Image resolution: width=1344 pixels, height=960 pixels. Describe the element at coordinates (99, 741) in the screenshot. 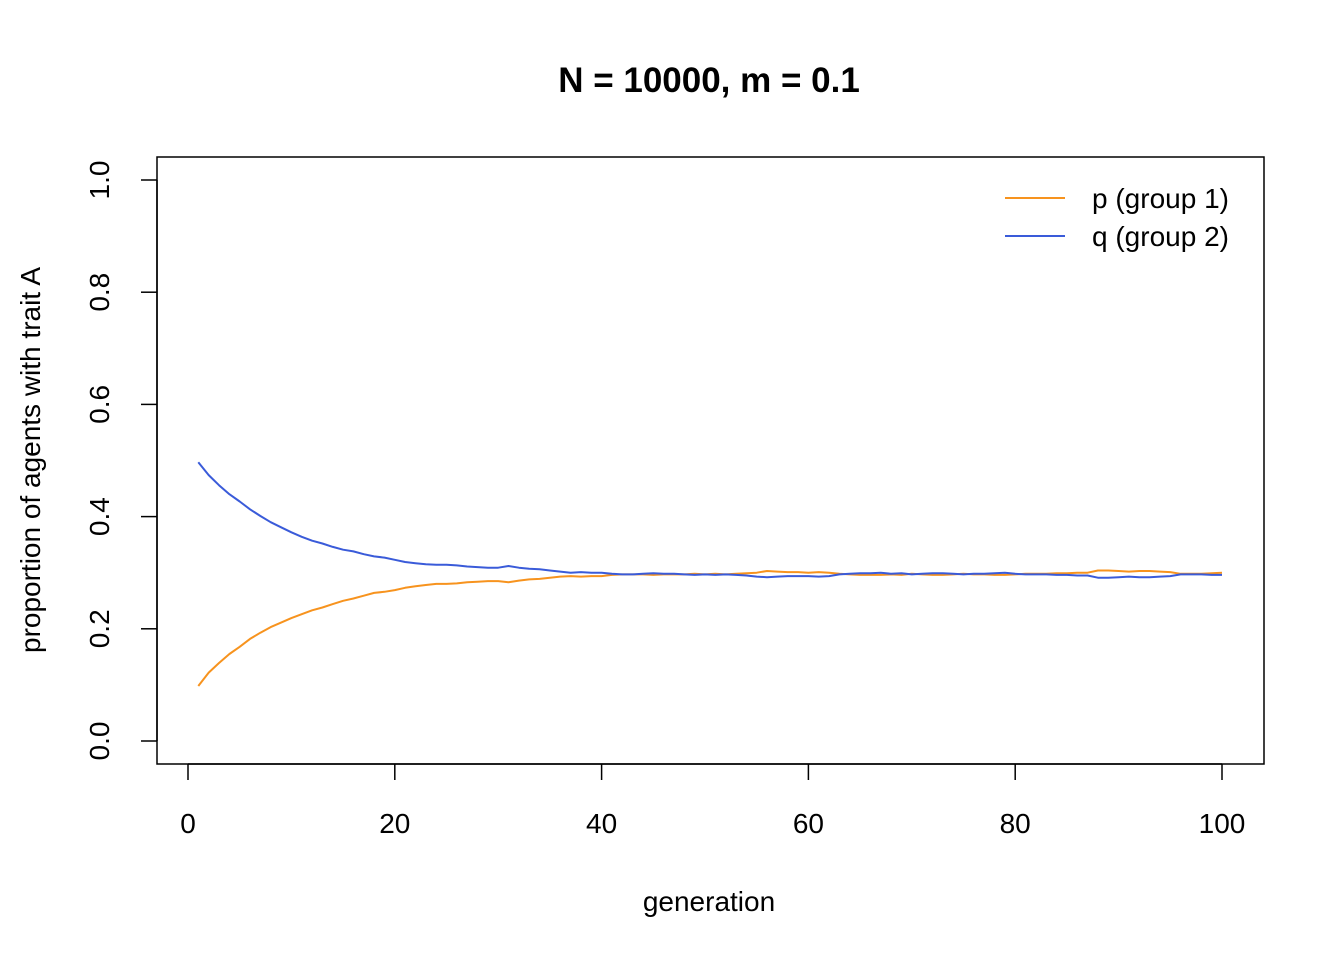

I see `y-tick-label: 0.0` at that location.